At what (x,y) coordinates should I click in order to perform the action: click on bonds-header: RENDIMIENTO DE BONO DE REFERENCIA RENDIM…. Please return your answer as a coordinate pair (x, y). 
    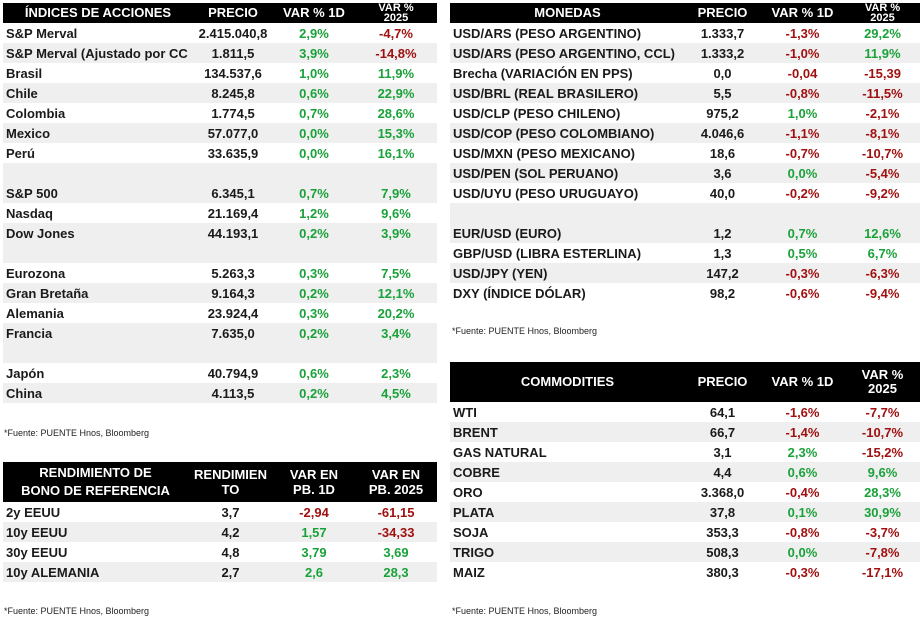
    Looking at the image, I should click on (220, 482).